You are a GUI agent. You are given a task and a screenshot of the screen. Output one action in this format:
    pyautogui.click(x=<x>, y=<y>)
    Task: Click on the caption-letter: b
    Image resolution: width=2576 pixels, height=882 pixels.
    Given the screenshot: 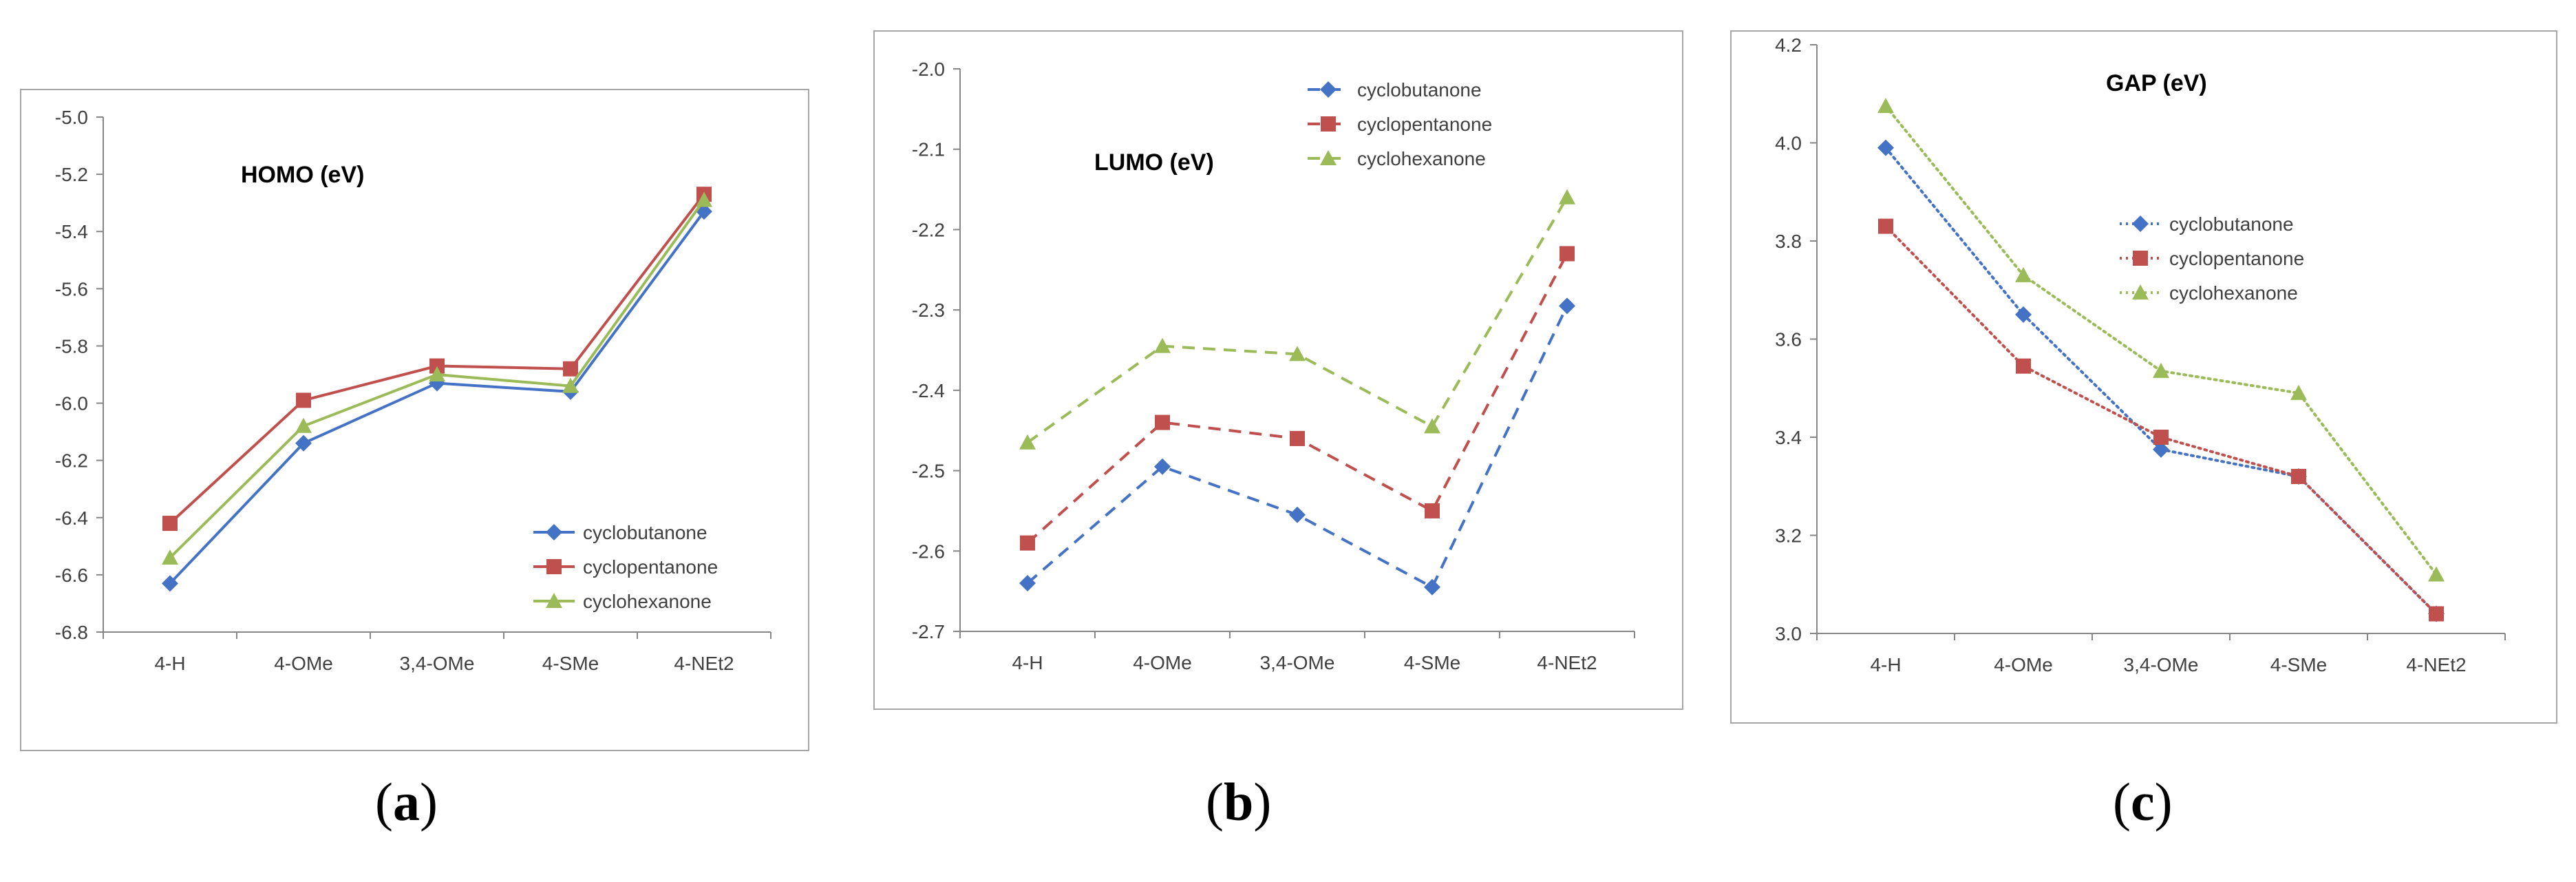 What is the action you would take?
    pyautogui.click(x=1238, y=802)
    